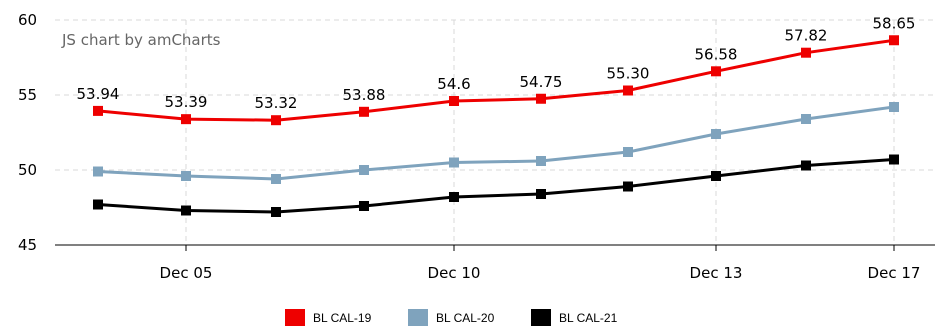 Image resolution: width=944 pixels, height=326 pixels. I want to click on x-tick-label: Dec 10, so click(454, 273).